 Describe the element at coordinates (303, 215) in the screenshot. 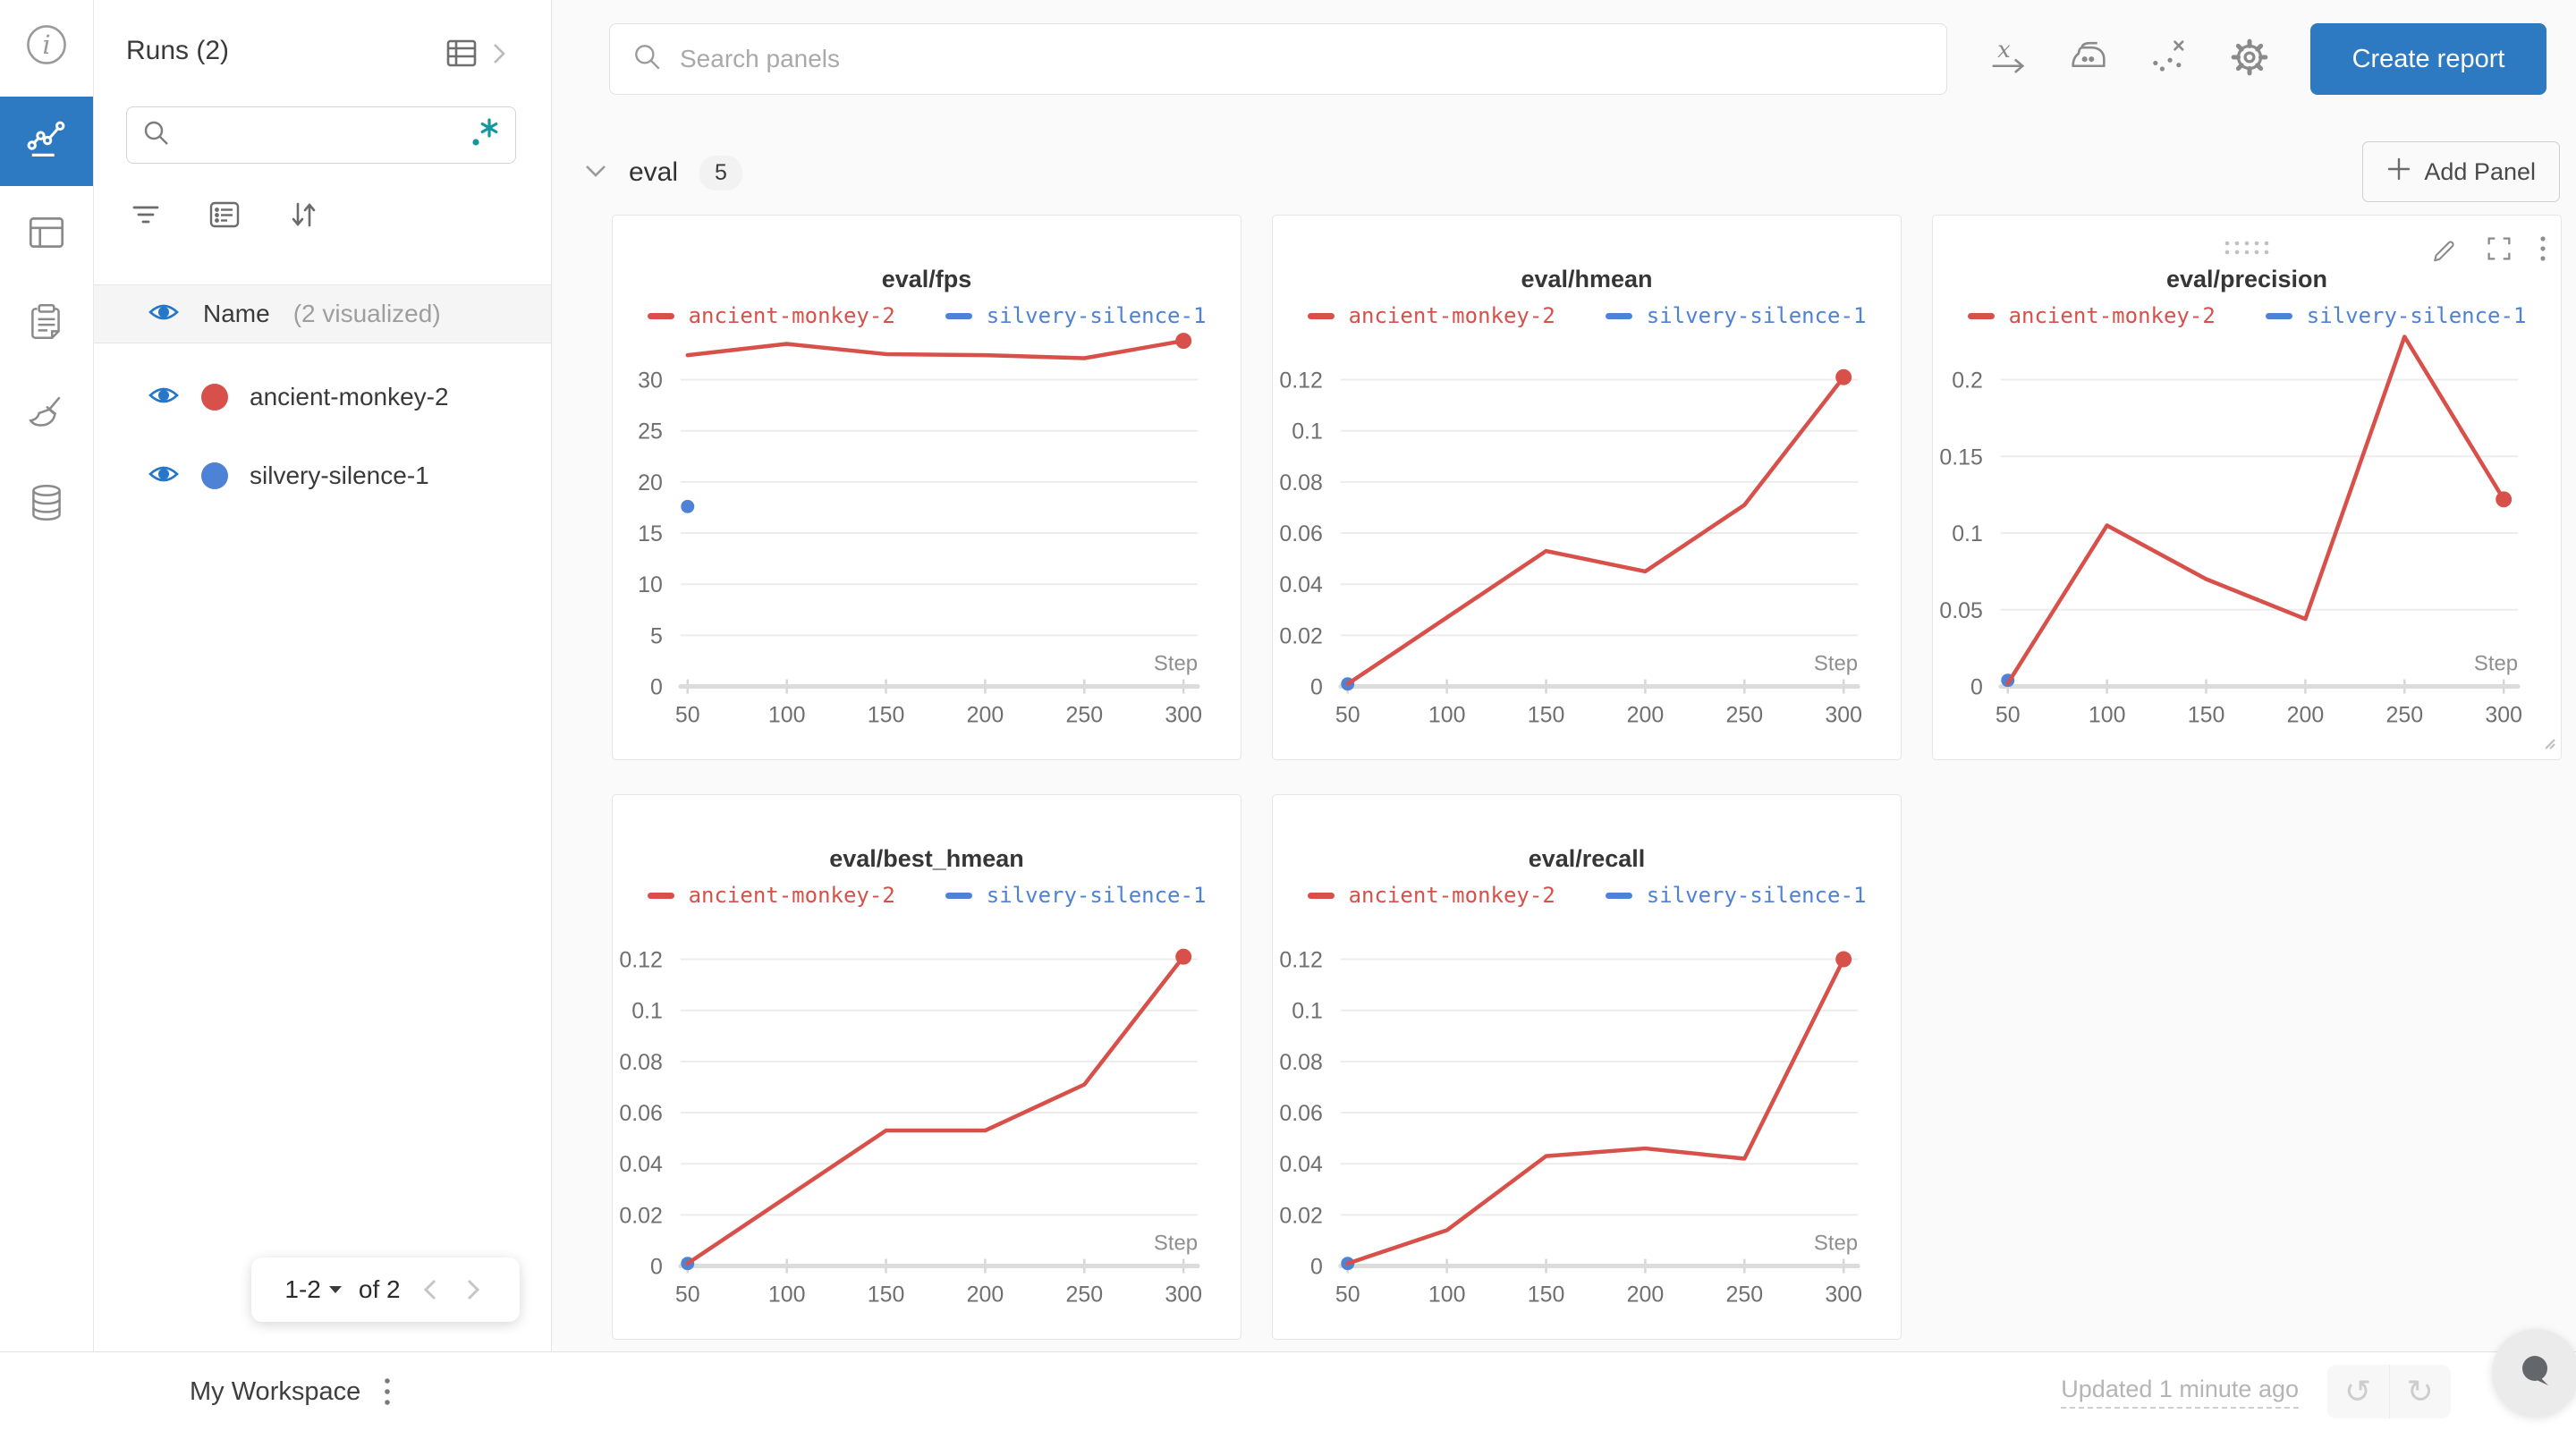

I see `sort-runs-button` at that location.